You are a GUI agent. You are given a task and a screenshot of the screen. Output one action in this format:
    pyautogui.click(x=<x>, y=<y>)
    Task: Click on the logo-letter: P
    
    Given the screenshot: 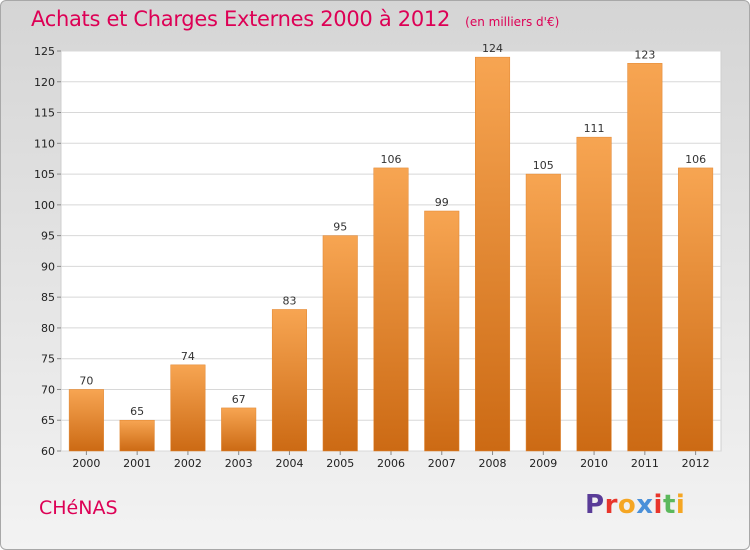 What is the action you would take?
    pyautogui.click(x=595, y=505)
    